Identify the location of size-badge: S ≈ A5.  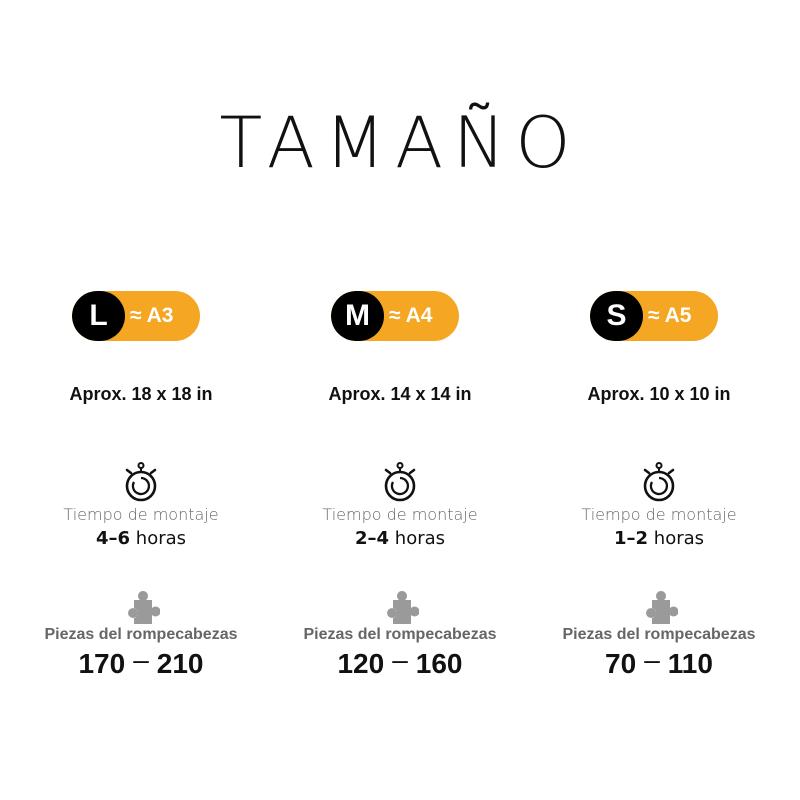
(654, 316).